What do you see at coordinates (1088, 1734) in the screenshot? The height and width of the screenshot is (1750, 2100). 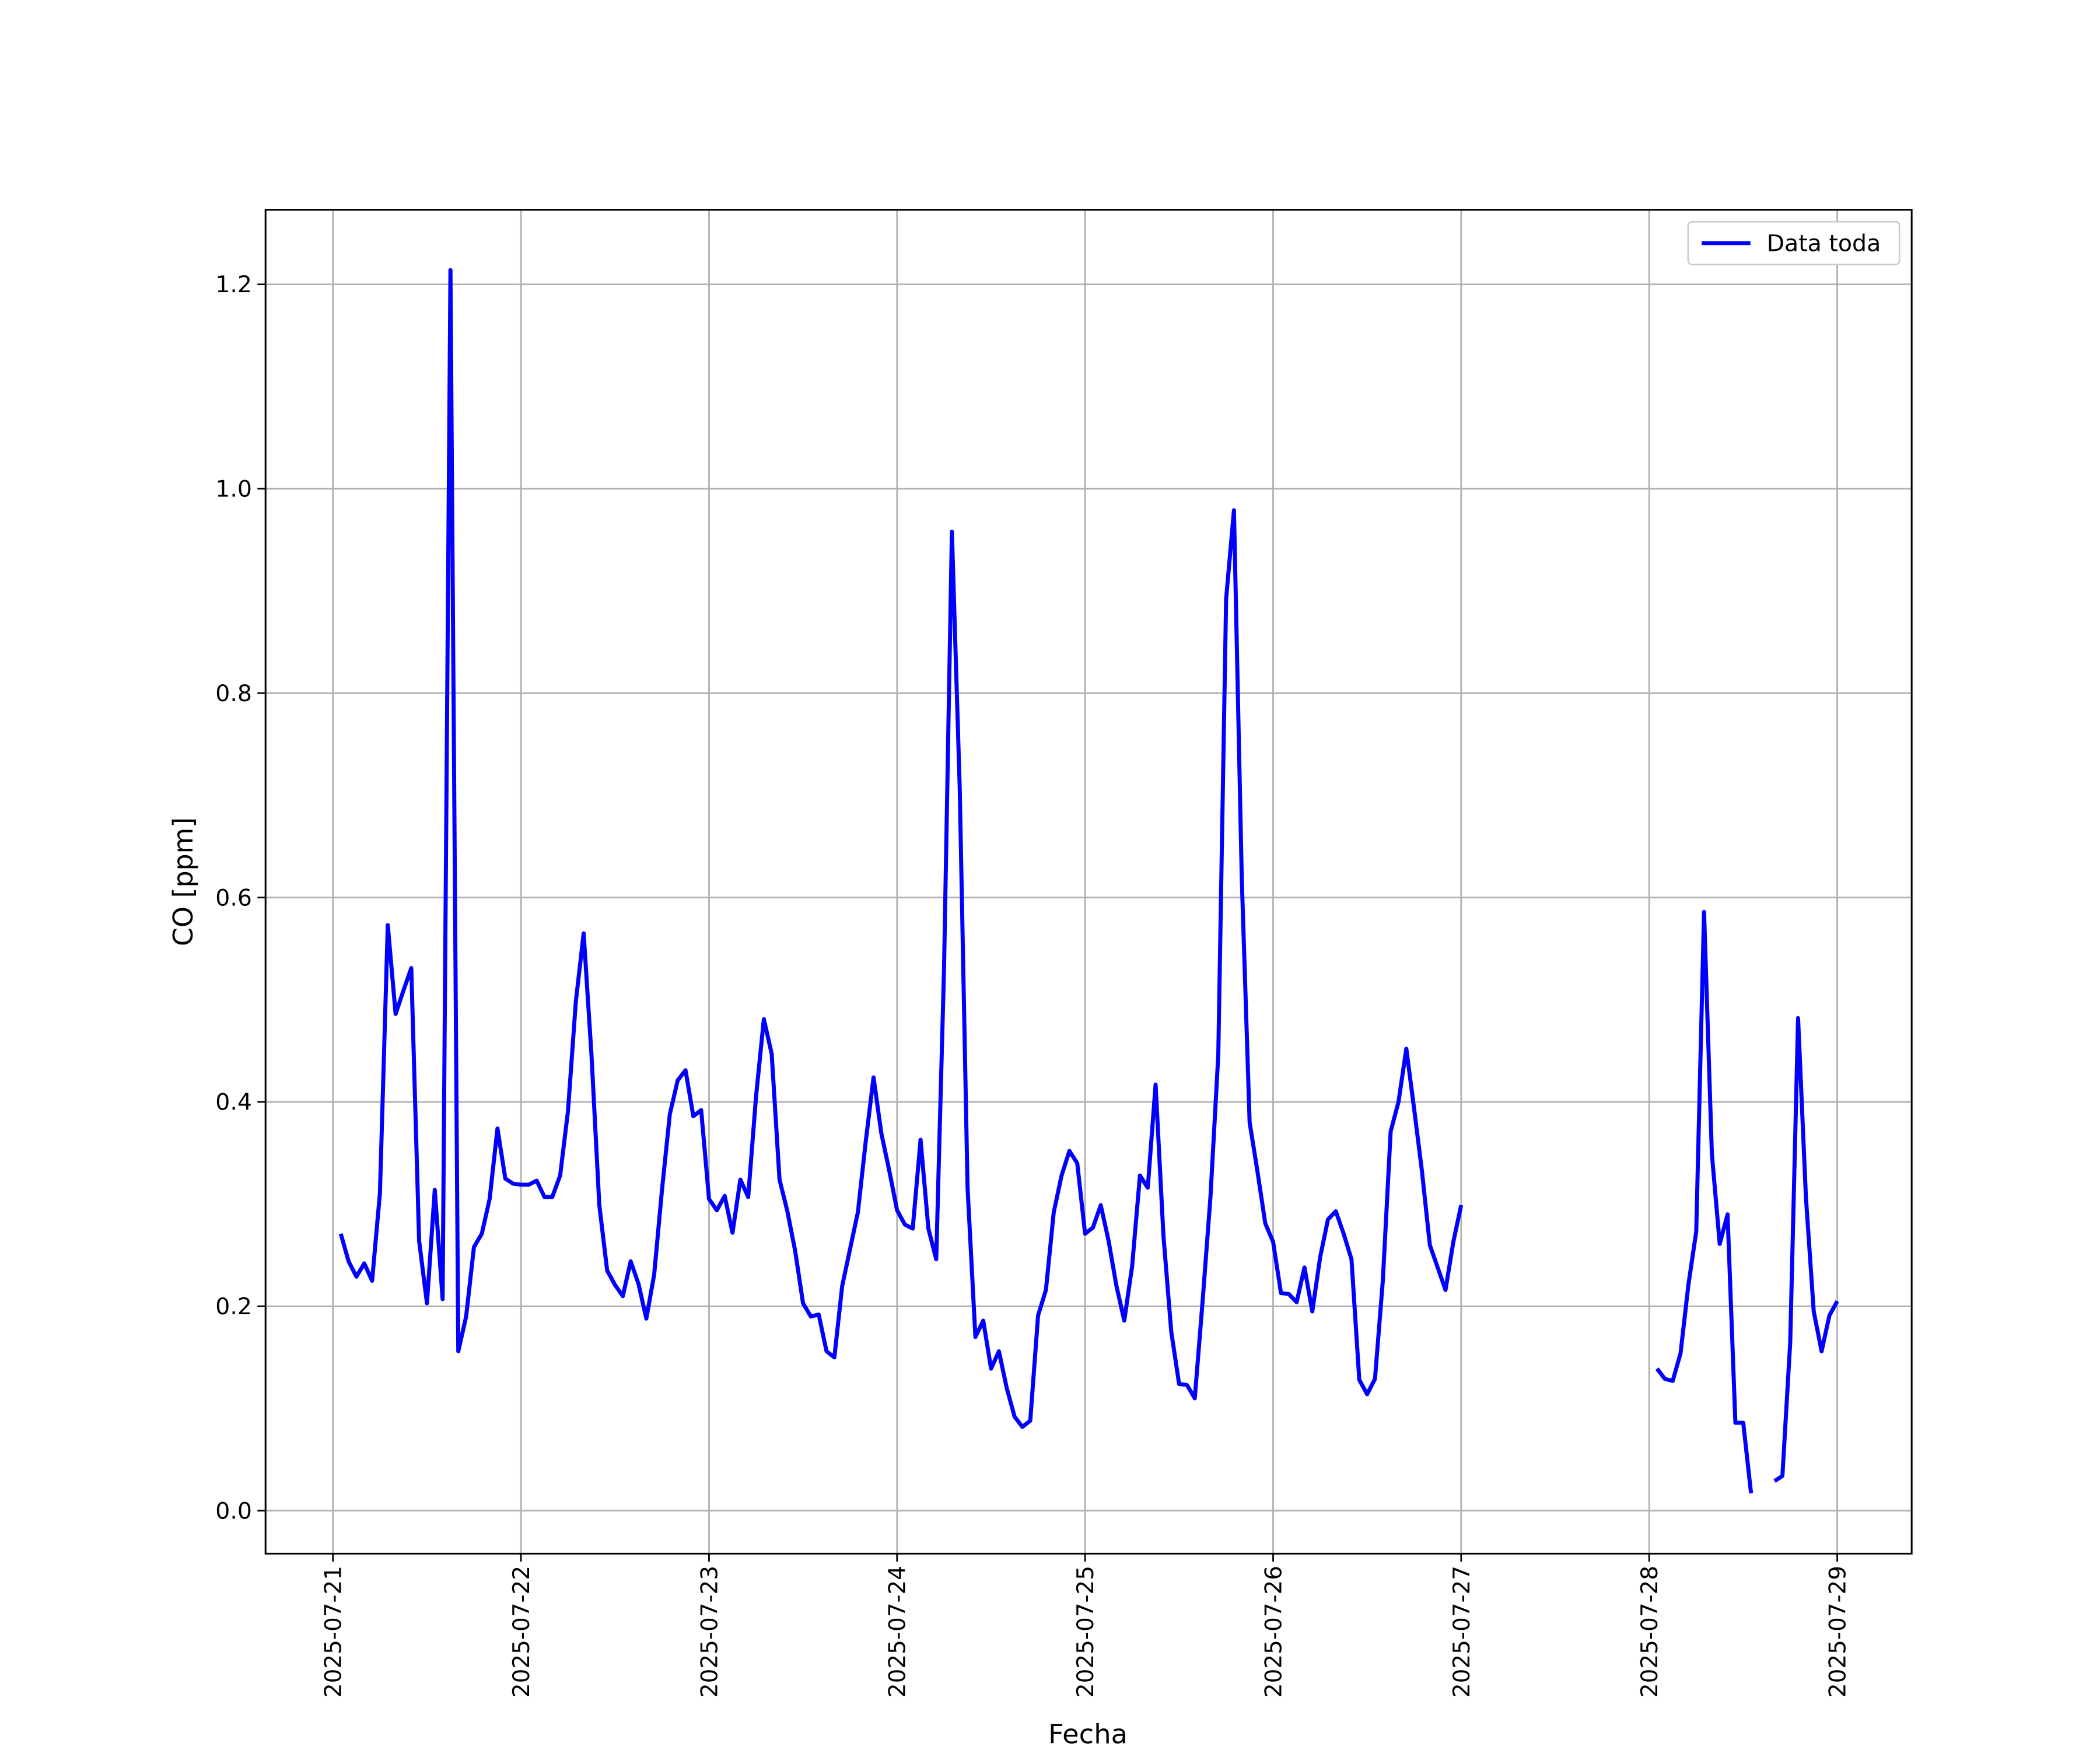 I see `x-axis-label: Fecha` at bounding box center [1088, 1734].